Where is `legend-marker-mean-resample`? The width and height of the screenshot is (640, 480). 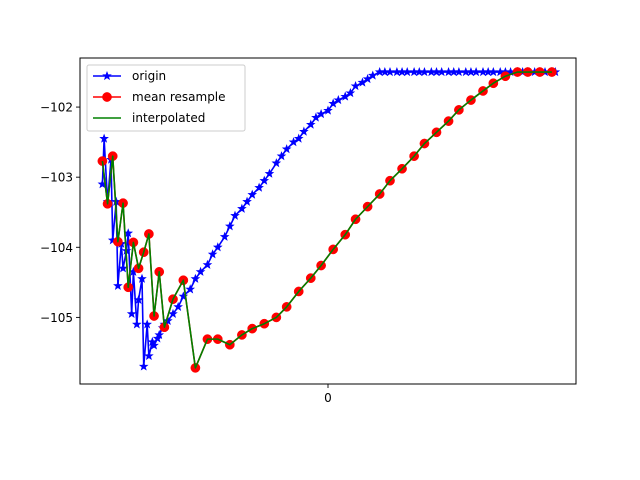
legend-marker-mean-resample is located at coordinates (107, 97).